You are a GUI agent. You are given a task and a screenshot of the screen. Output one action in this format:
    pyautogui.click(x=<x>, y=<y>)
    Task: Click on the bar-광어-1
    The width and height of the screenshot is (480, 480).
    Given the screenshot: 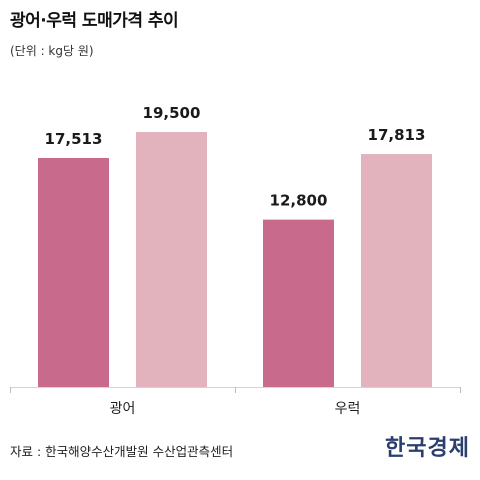 What is the action you would take?
    pyautogui.click(x=73, y=272)
    